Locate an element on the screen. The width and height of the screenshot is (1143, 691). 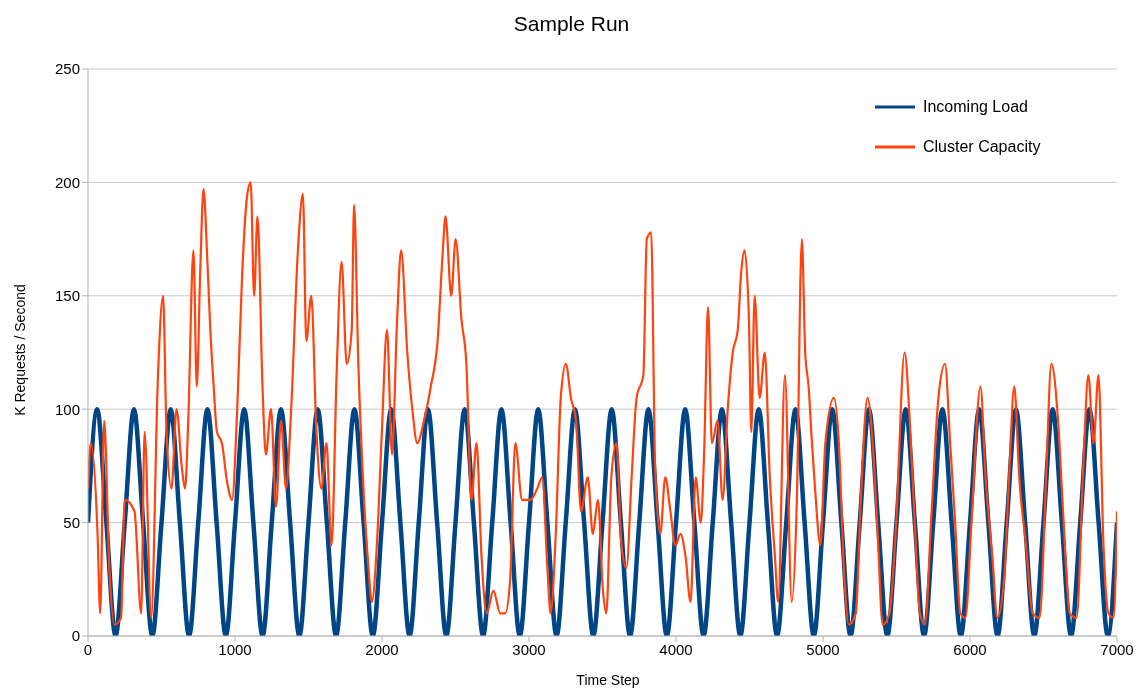
y-tick-label: 250 is located at coordinates (67, 69).